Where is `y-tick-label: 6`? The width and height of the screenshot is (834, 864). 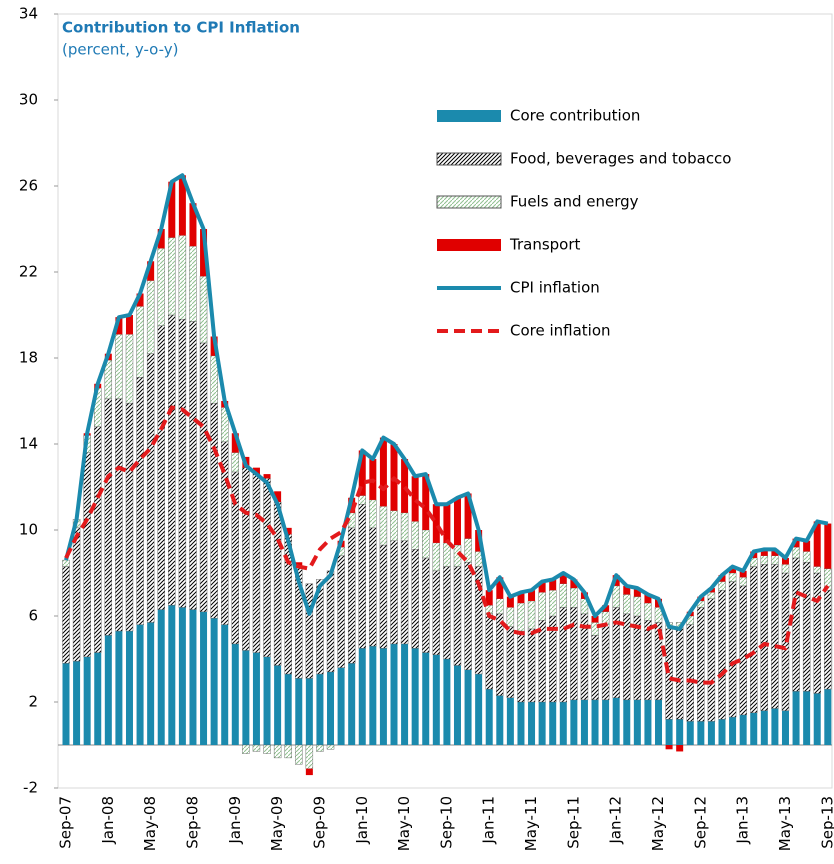
y-tick-label: 6 is located at coordinates (33, 616).